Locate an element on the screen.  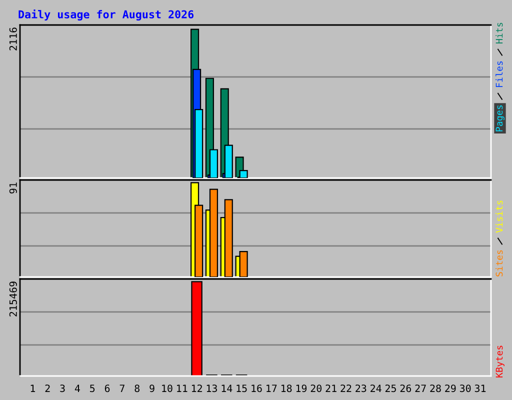
x-tick-label: 4 is located at coordinates (77, 388).